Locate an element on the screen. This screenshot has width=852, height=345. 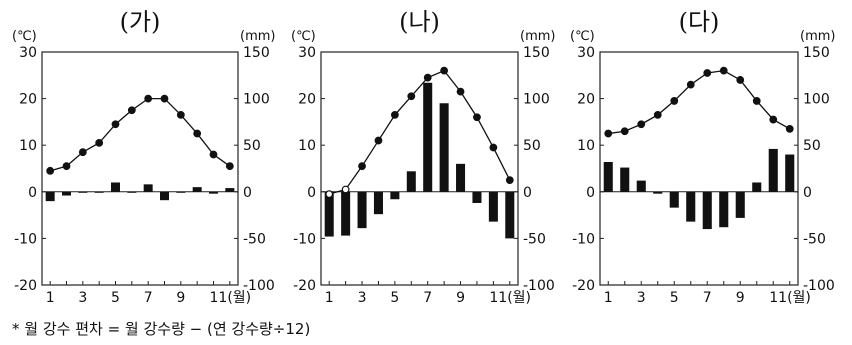
p1-left-tick-label: -20 is located at coordinates (25, 286).